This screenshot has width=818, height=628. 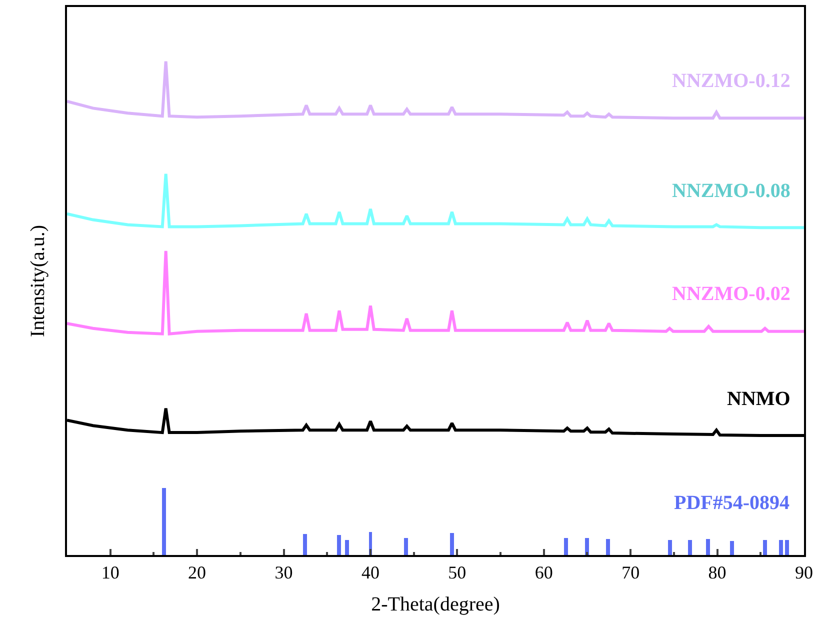 What do you see at coordinates (758, 399) in the screenshot?
I see `series-label: NNMO` at bounding box center [758, 399].